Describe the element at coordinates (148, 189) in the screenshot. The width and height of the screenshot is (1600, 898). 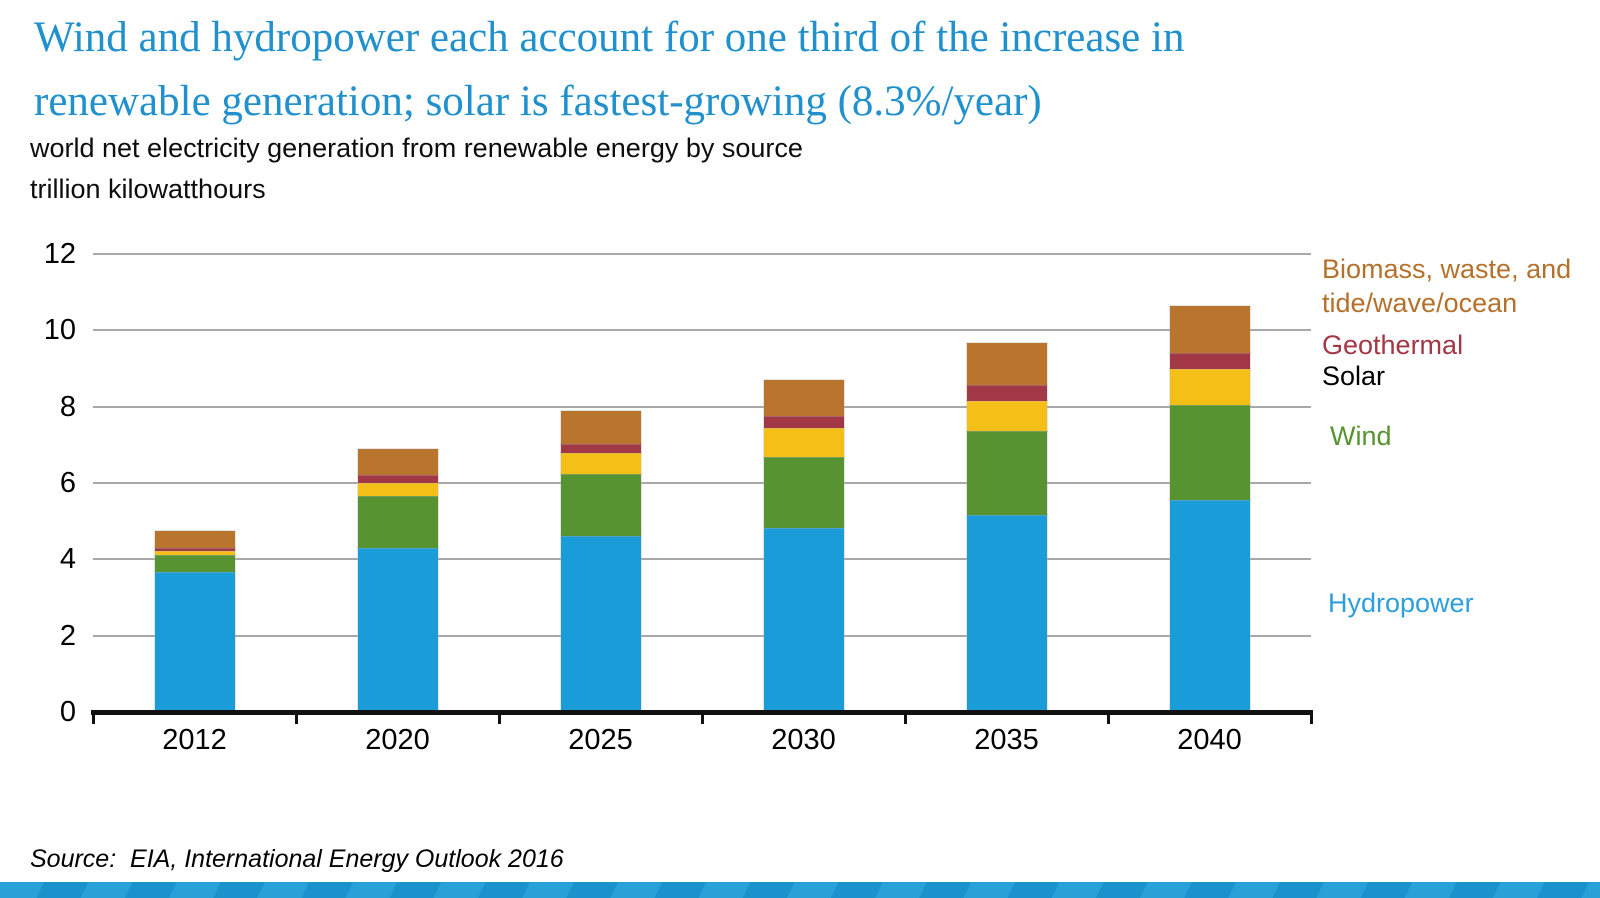
I see `yaxis-units-label: trillion kilowatthours` at that location.